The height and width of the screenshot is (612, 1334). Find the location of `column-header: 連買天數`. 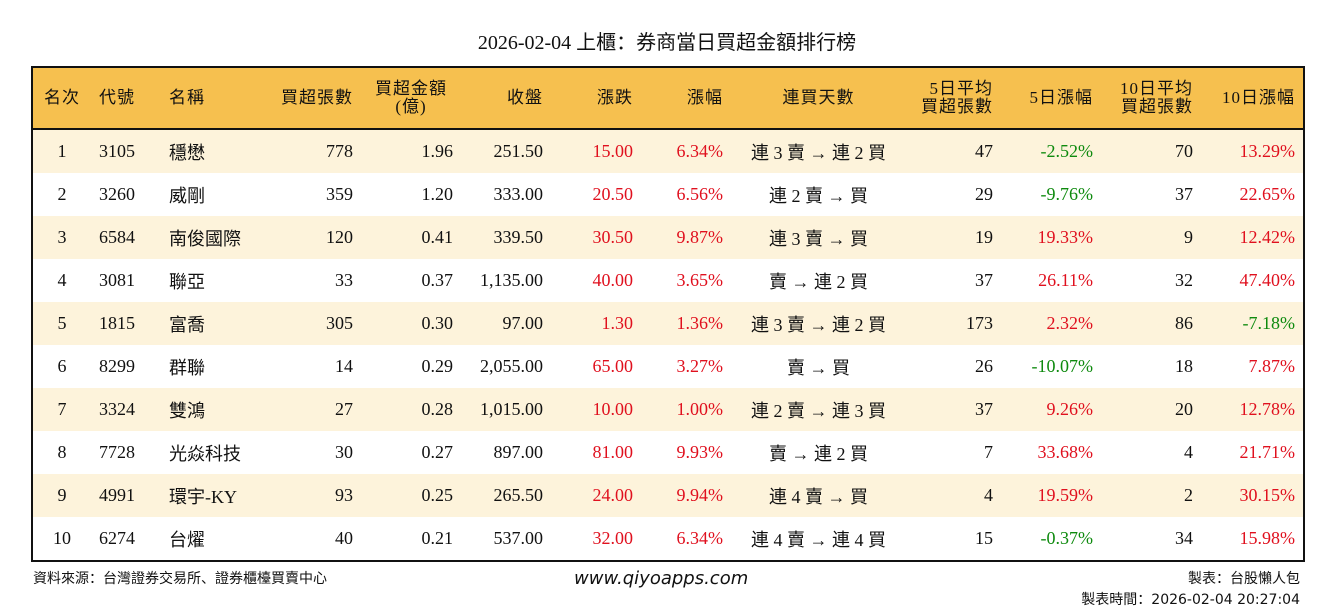

column-header: 連買天數 is located at coordinates (818, 97).